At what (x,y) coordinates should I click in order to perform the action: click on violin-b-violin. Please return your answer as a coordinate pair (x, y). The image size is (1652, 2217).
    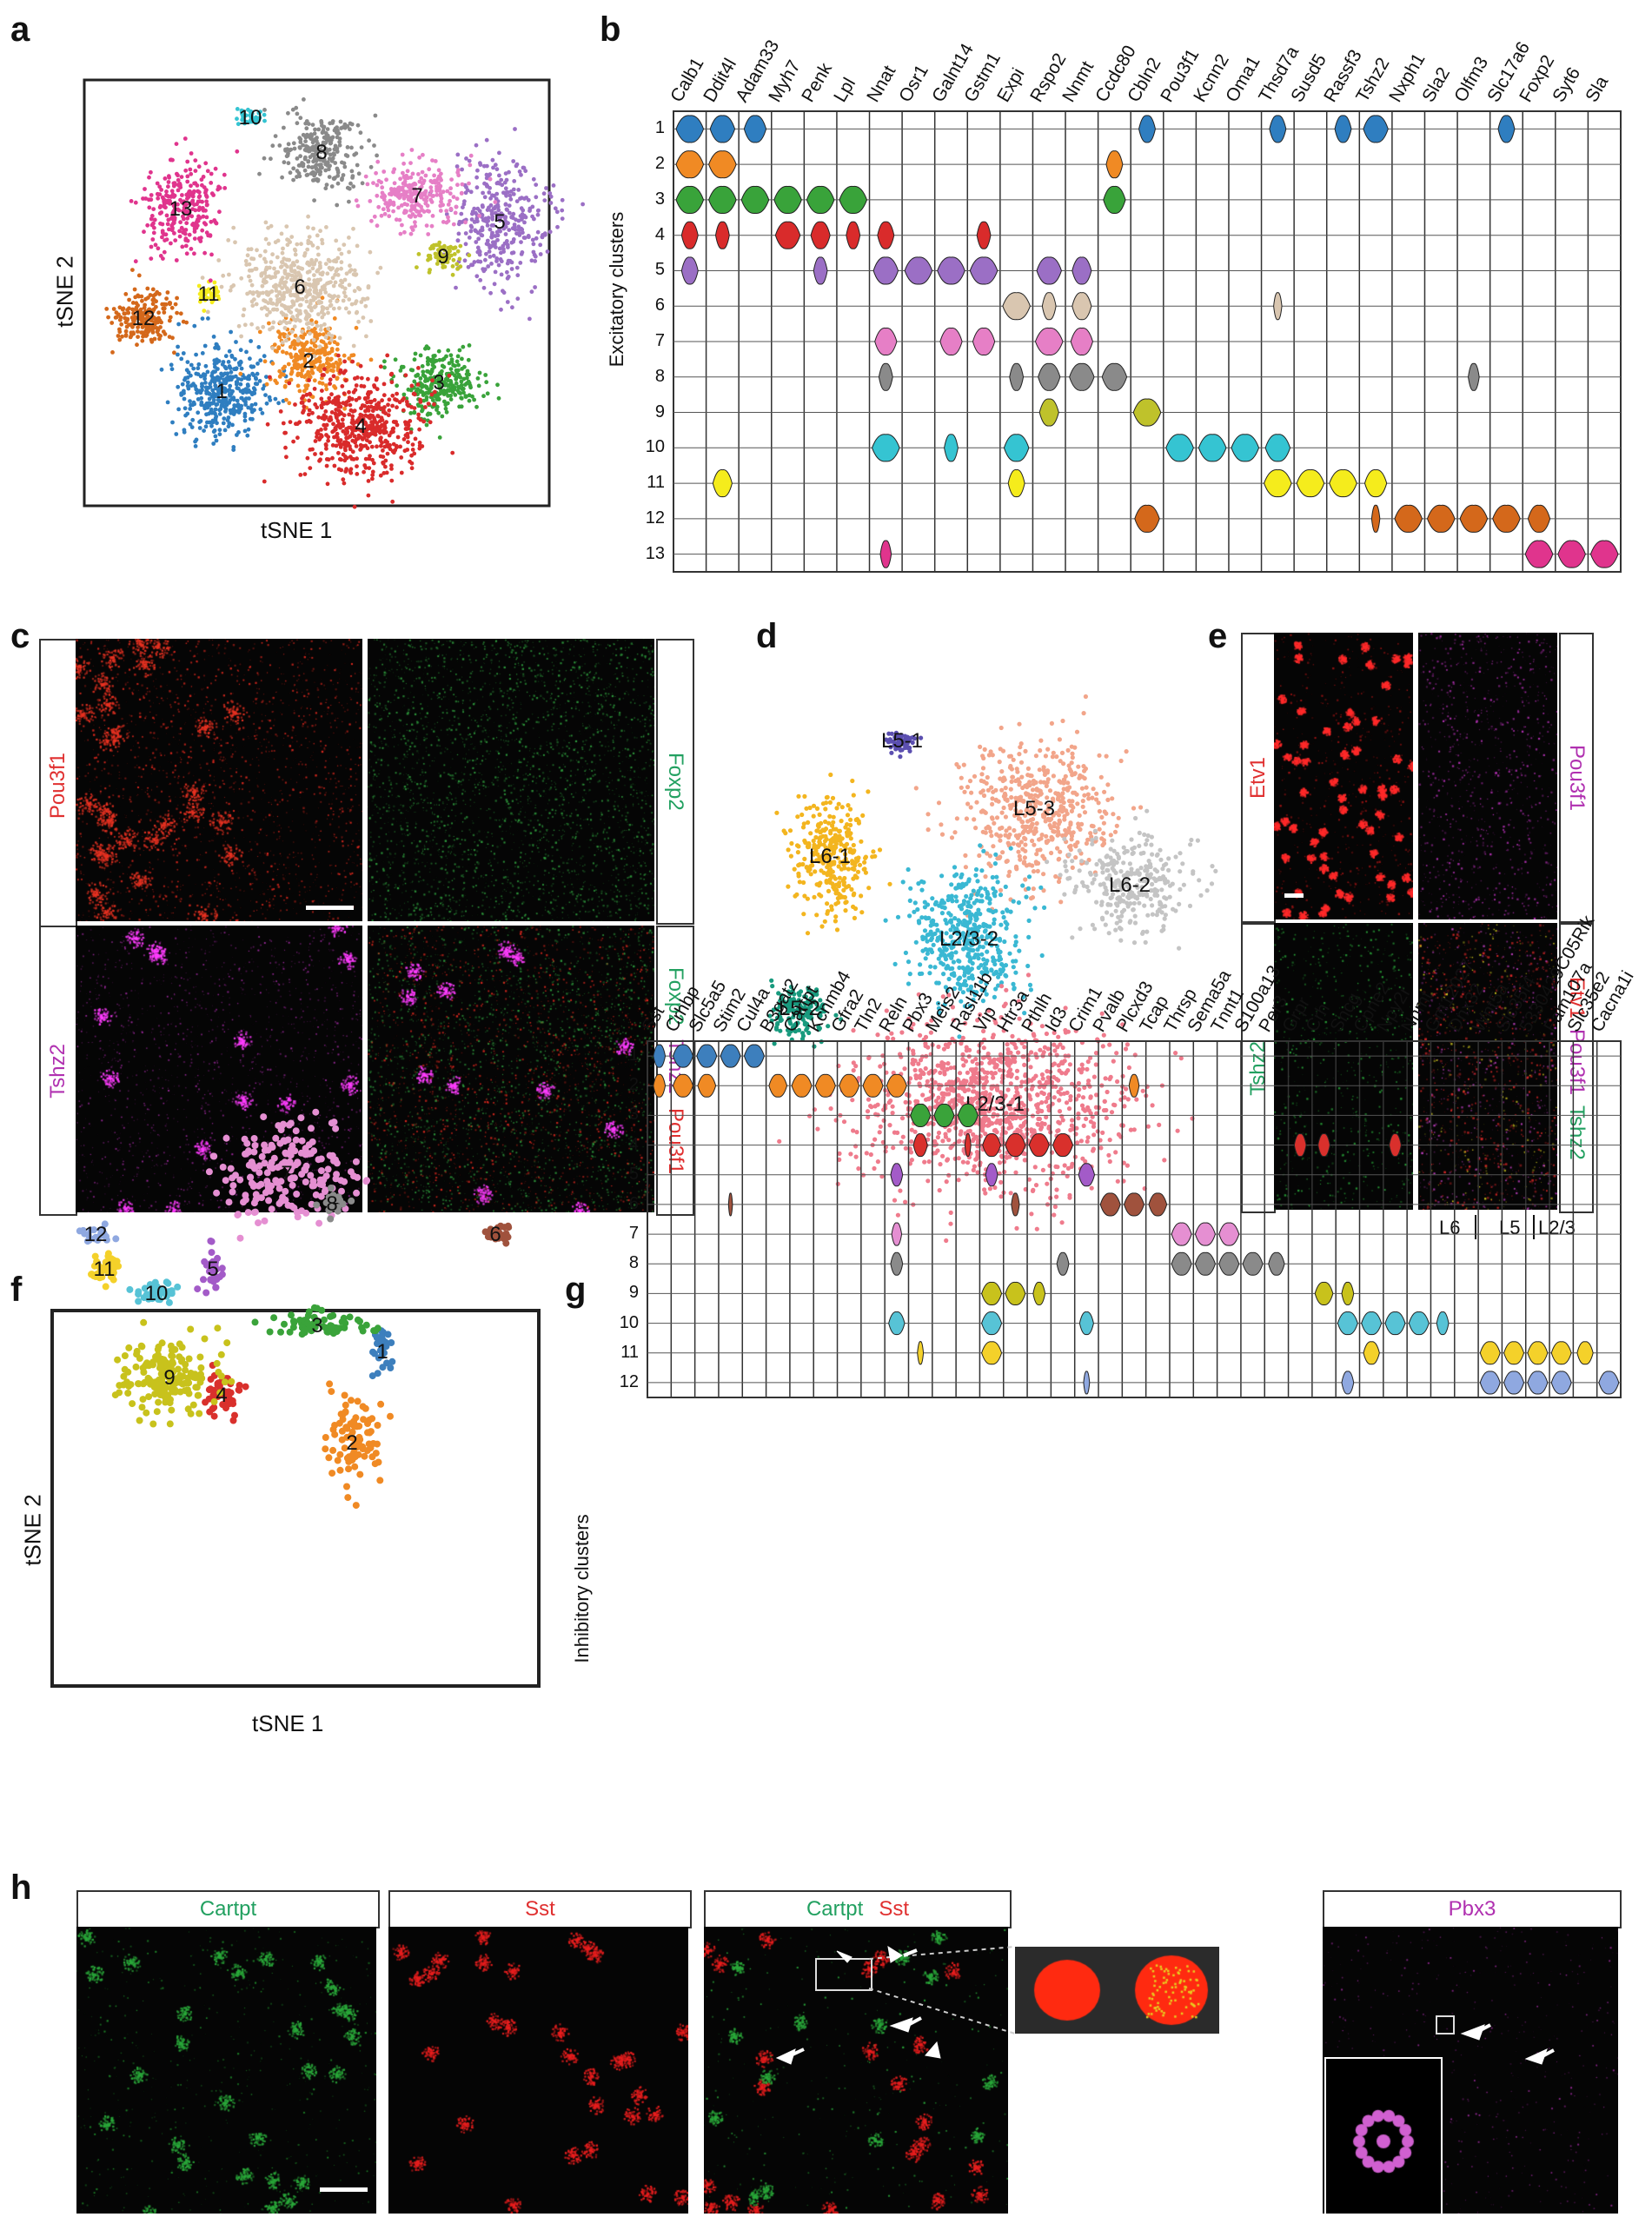
    Looking at the image, I should click on (1278, 307).